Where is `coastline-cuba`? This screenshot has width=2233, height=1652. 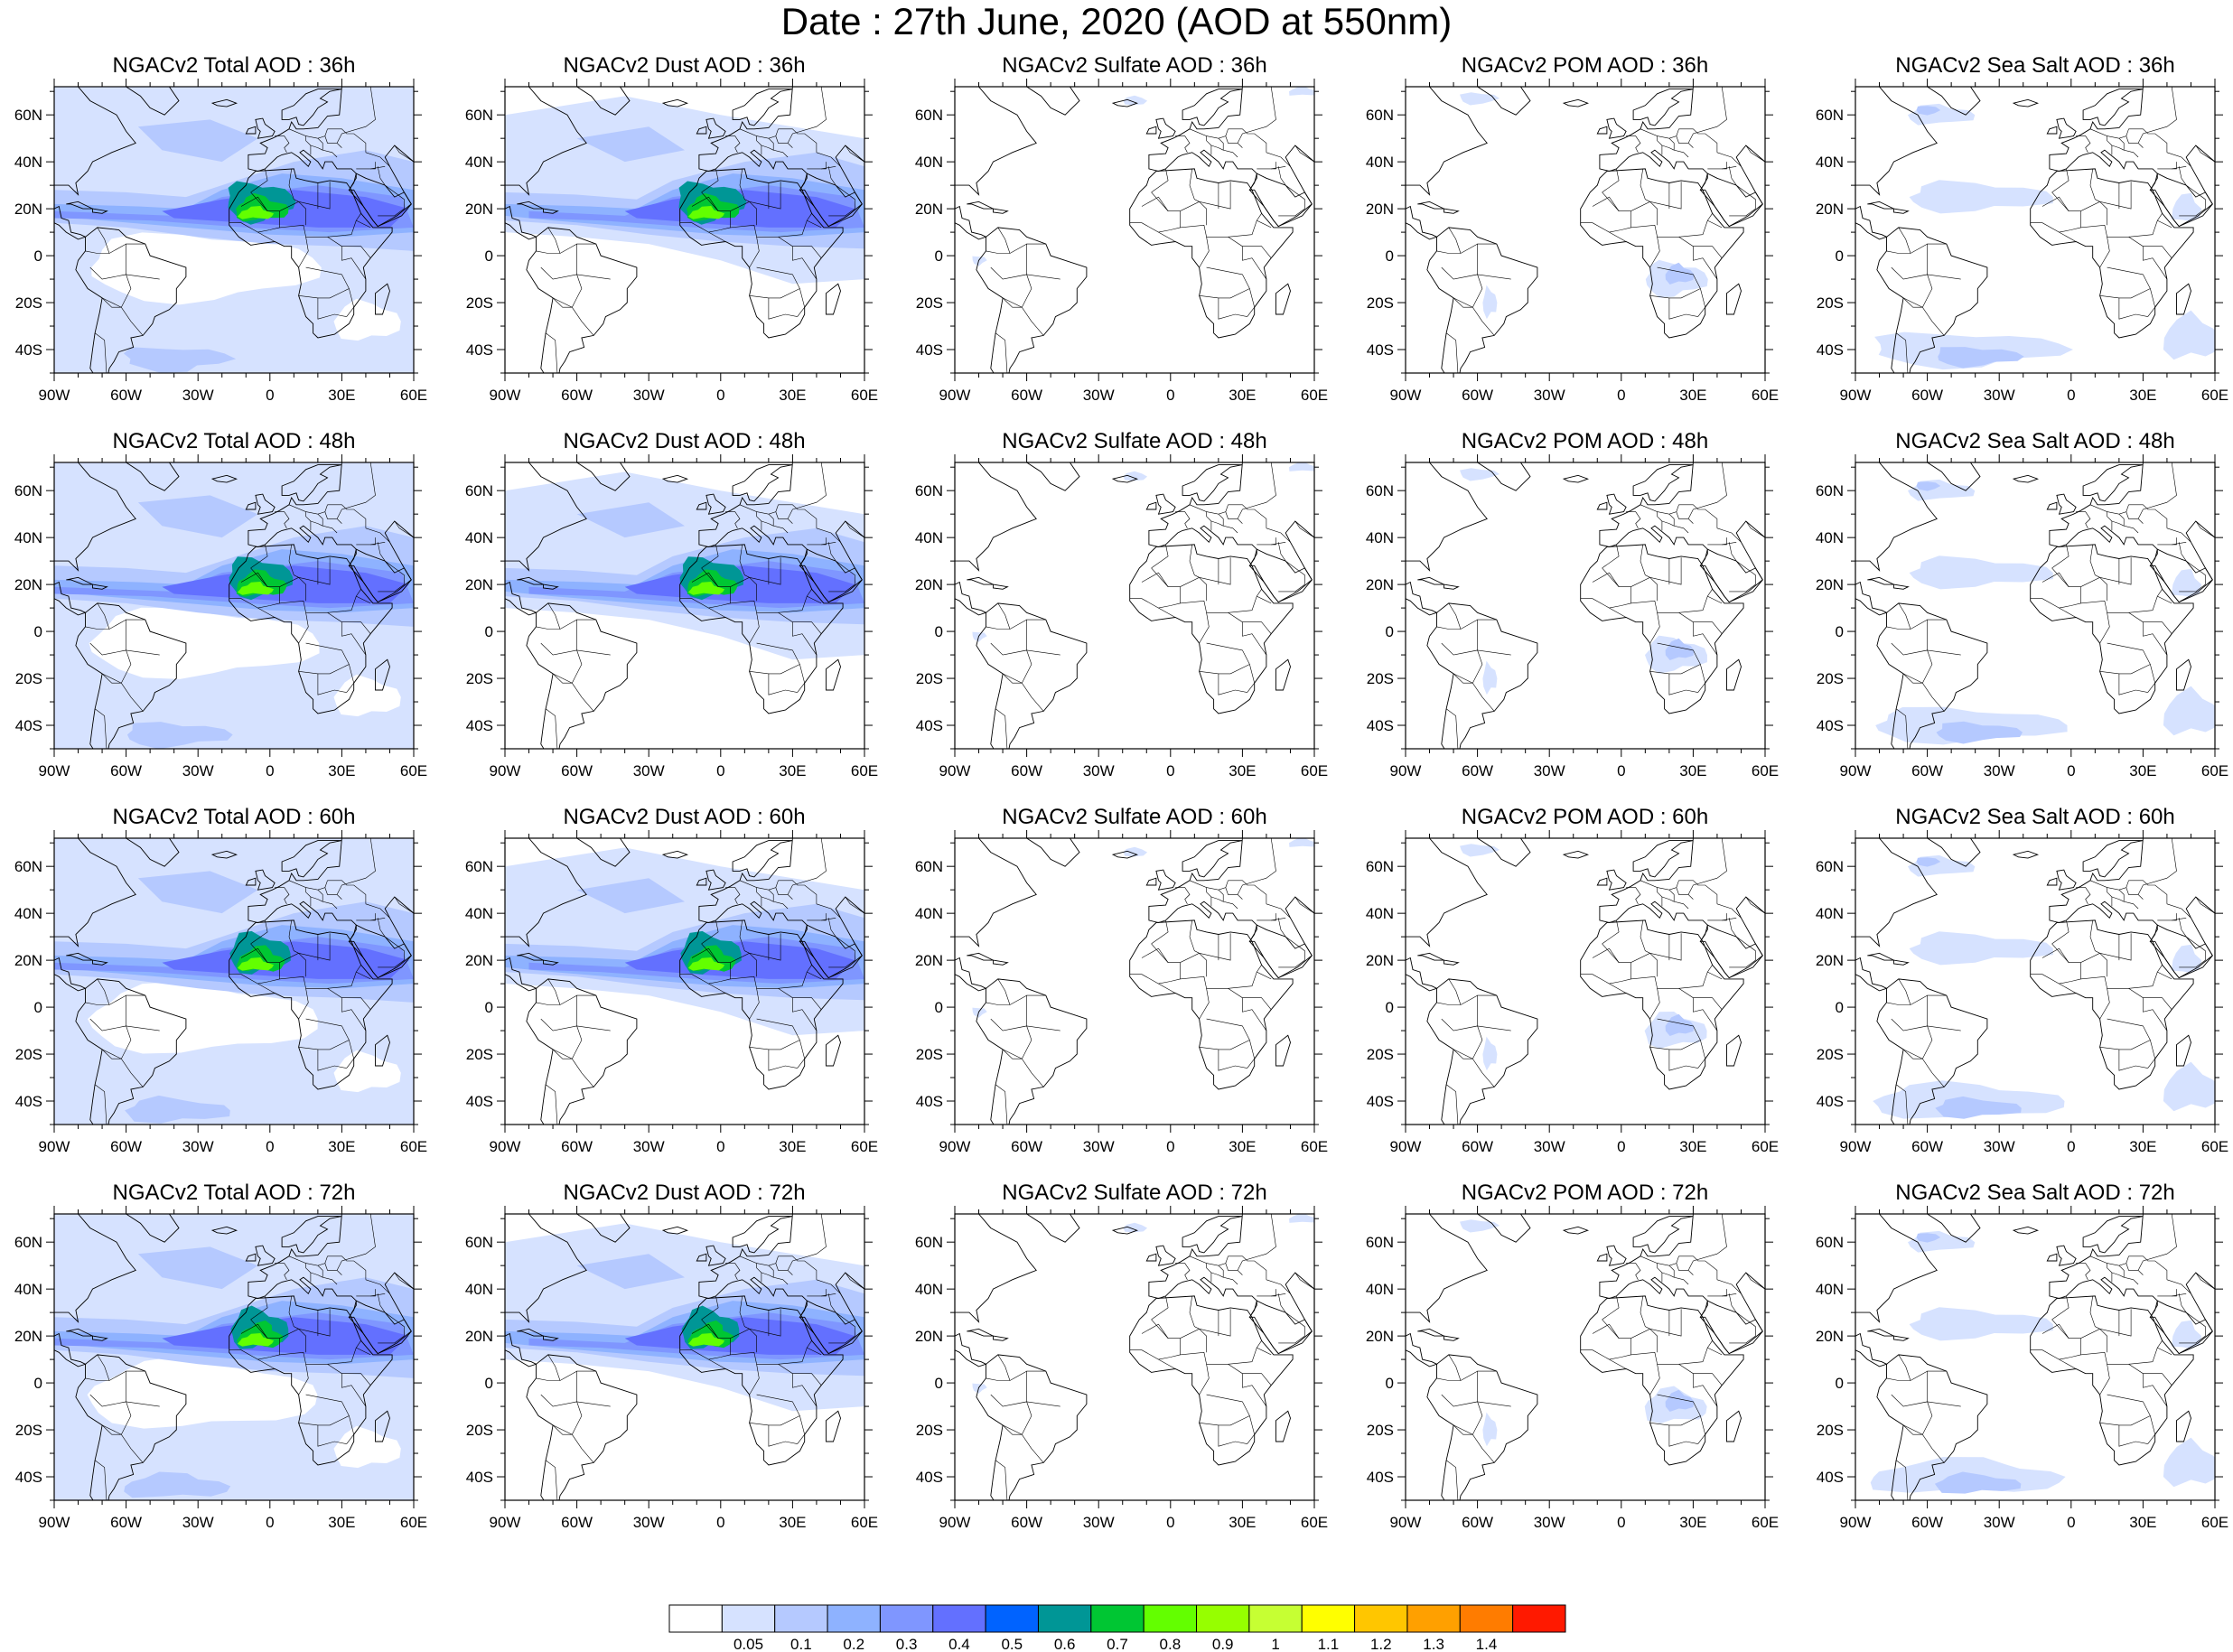 coastline-cuba is located at coordinates (530, 956).